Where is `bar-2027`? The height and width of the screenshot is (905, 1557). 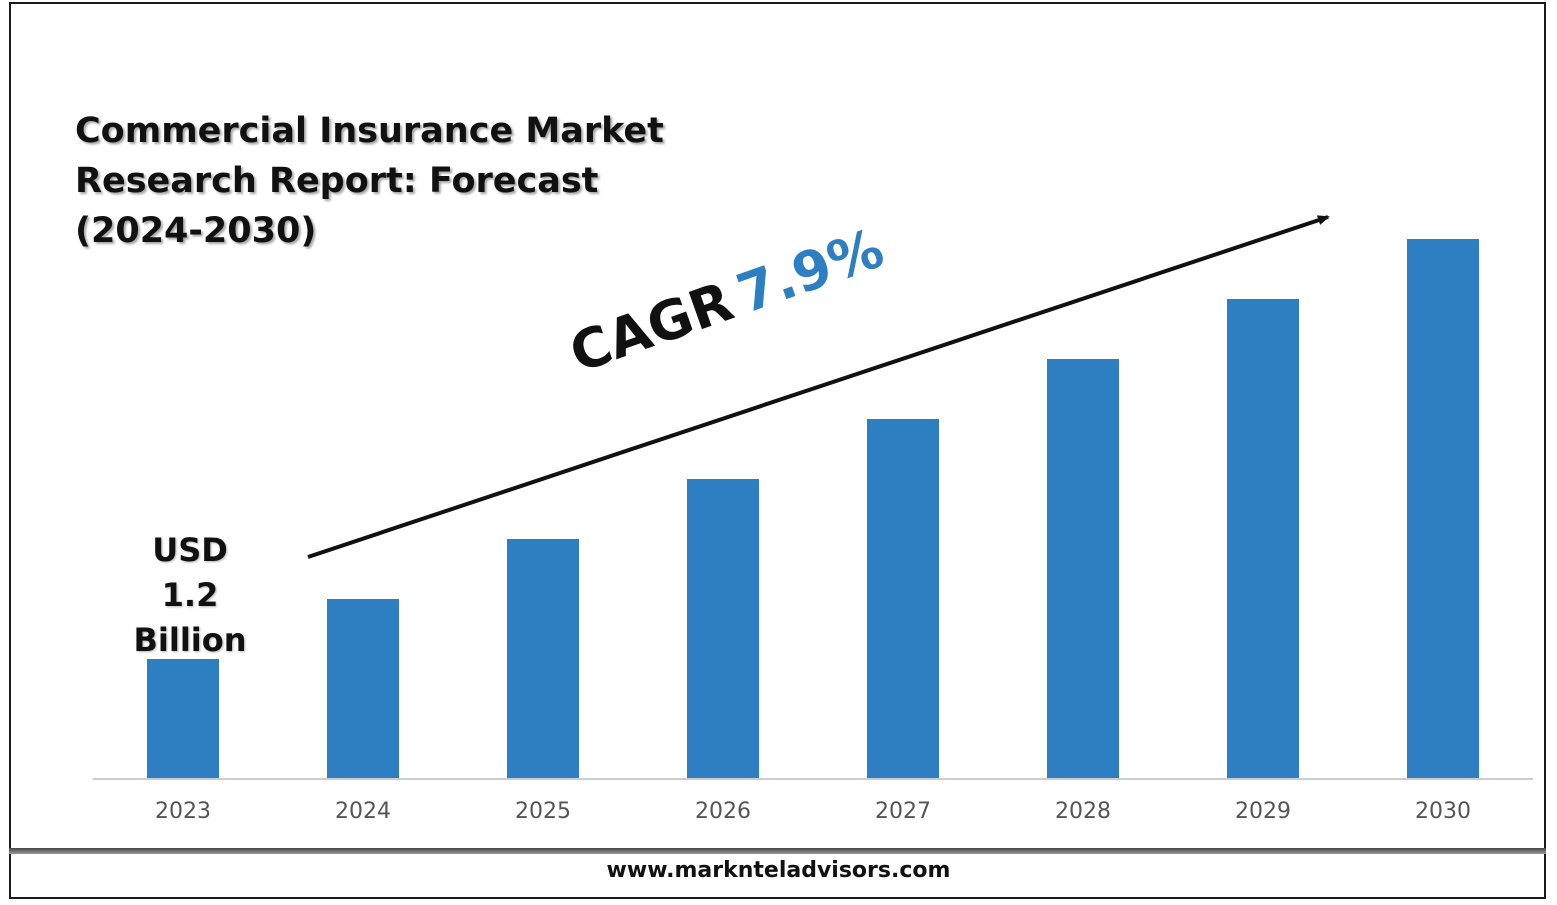
bar-2027 is located at coordinates (903, 599).